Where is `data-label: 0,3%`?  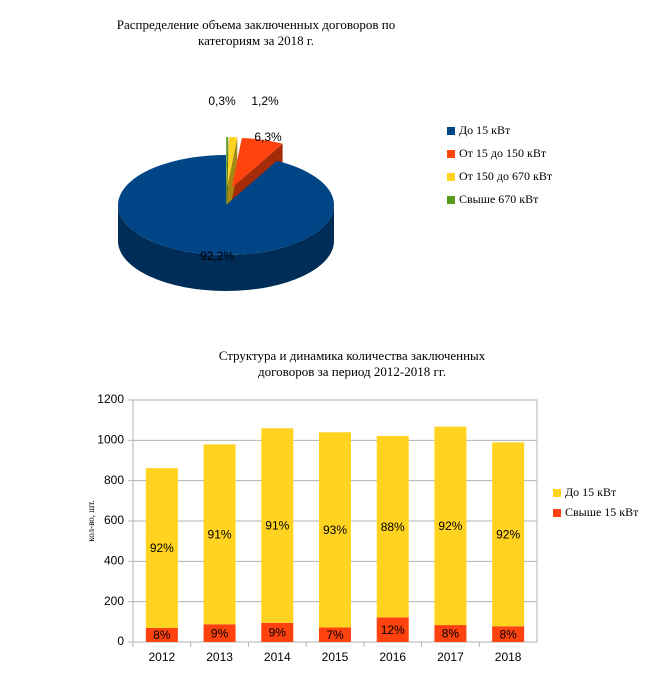 data-label: 0,3% is located at coordinates (222, 101).